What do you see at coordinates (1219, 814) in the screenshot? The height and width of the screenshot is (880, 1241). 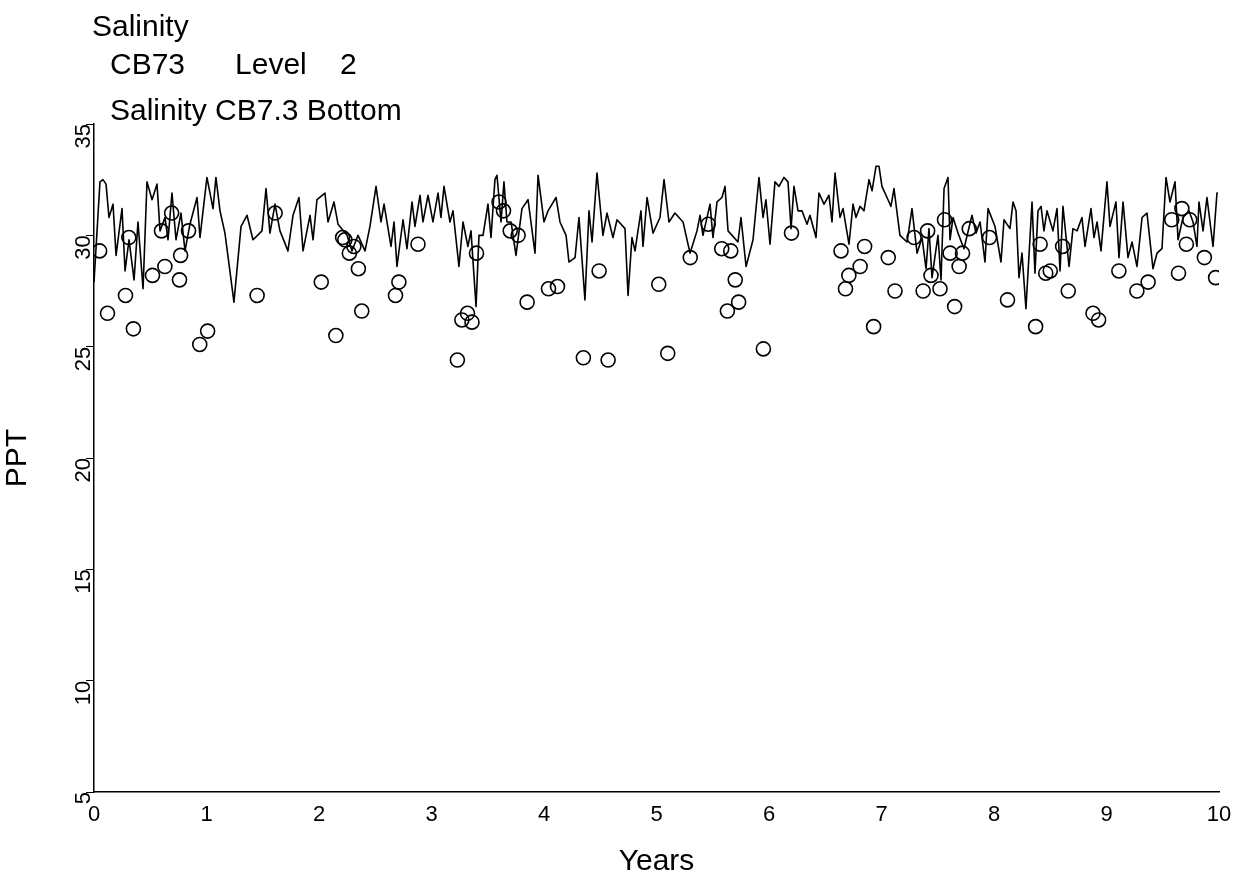 I see `x-tick-label: 10` at bounding box center [1219, 814].